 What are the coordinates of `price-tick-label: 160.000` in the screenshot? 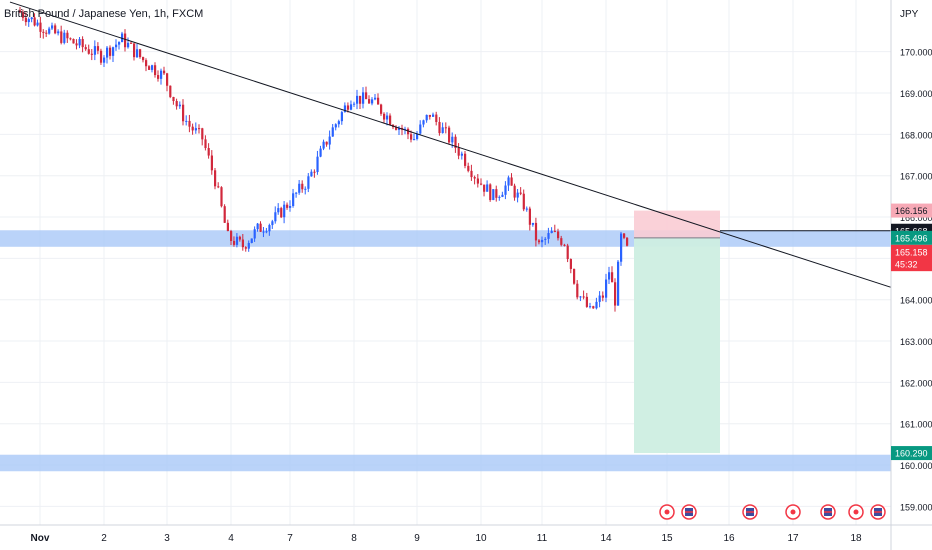 It's located at (916, 466).